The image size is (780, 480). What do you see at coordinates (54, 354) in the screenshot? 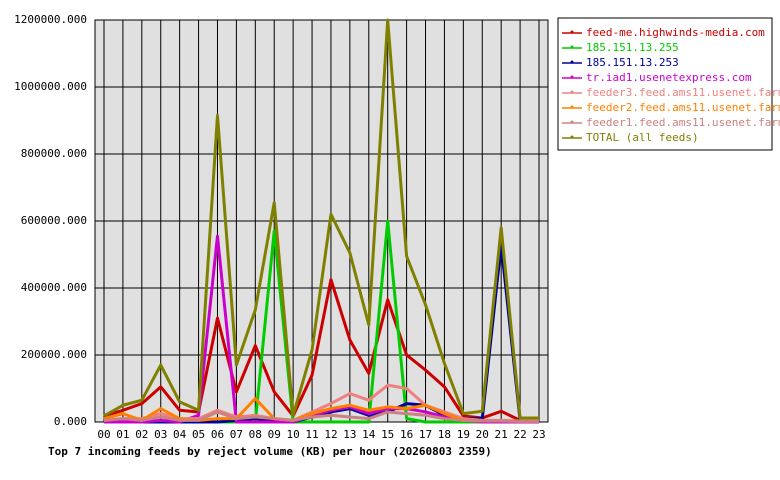
I see `y-tick-label: 200000.000` at bounding box center [54, 354].